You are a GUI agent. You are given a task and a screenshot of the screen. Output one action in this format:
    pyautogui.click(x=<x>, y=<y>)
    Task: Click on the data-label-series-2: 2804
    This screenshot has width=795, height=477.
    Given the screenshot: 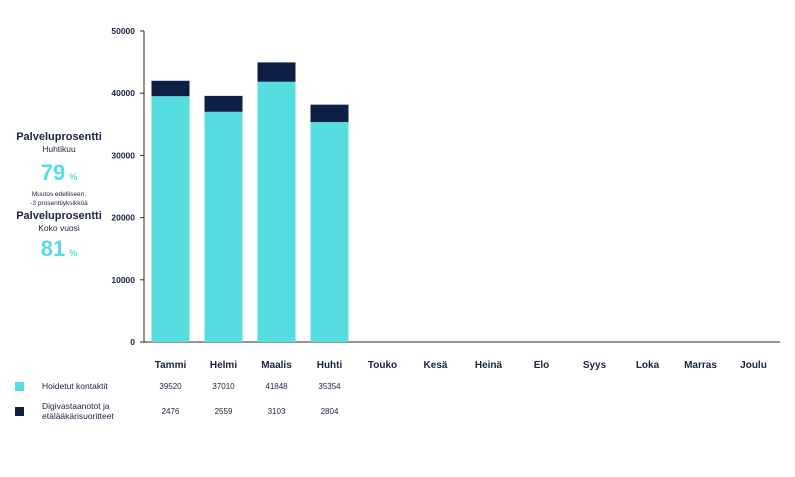 What is the action you would take?
    pyautogui.click(x=330, y=411)
    